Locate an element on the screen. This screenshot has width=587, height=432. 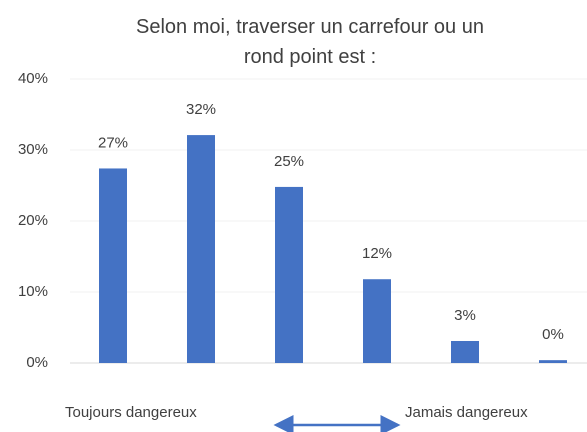
annotation: Jamais dangereux is located at coordinates (466, 412).